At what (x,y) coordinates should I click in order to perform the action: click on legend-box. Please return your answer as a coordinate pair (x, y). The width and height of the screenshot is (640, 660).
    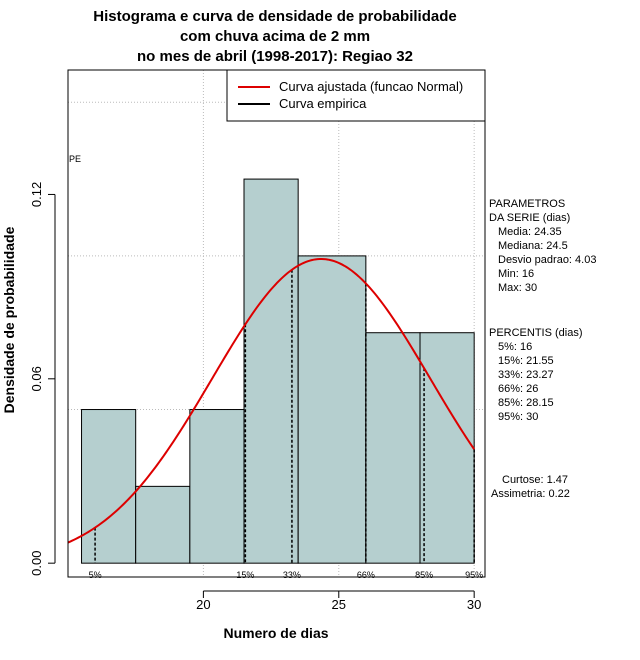
    Looking at the image, I should click on (356, 95).